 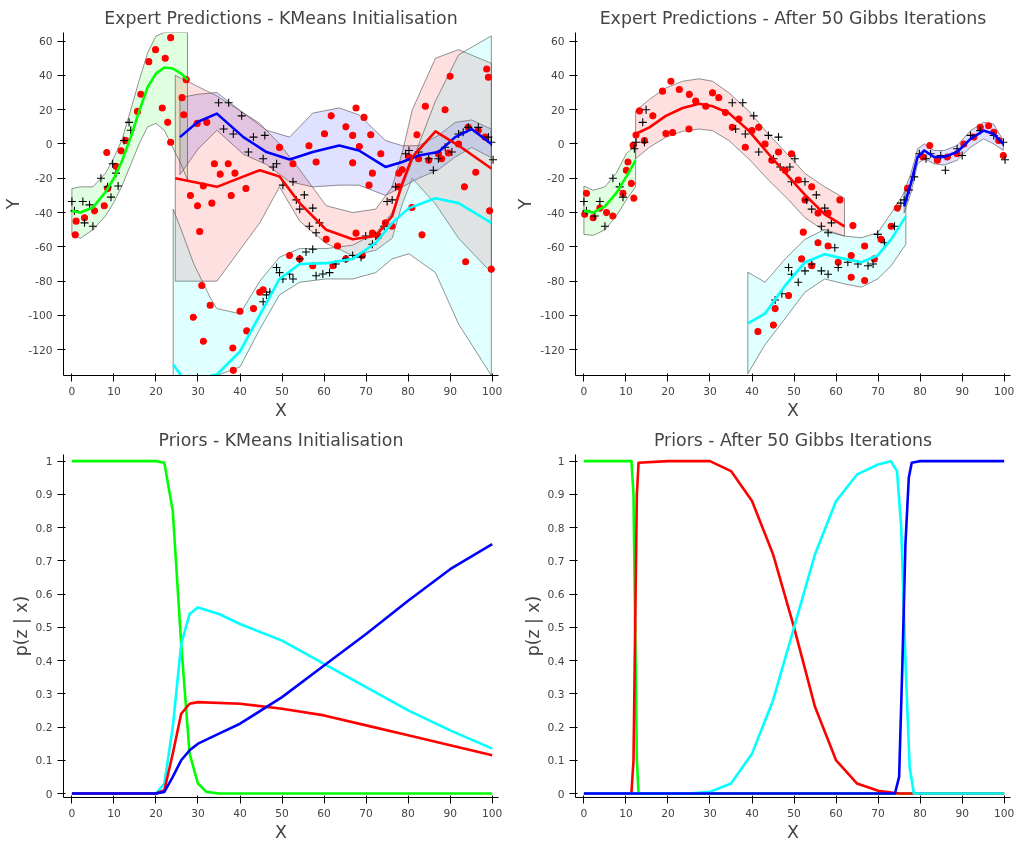 I want to click on chart-title: Expert Predictions - KMeans Initialisation, so click(x=281, y=17).